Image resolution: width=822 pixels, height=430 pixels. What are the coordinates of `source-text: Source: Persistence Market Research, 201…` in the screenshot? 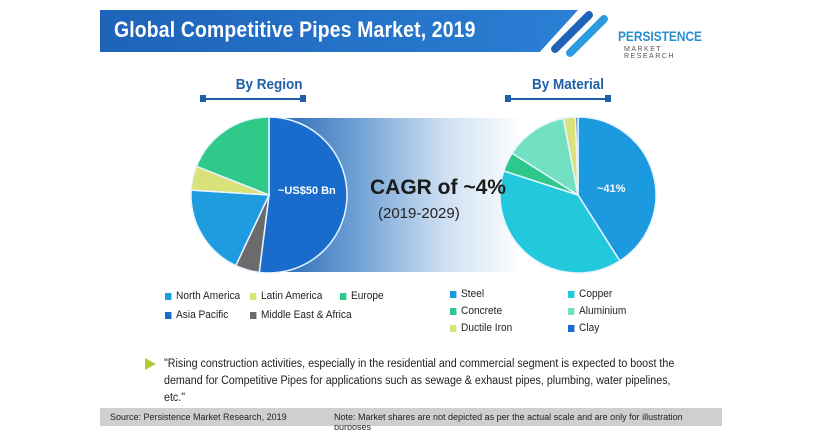 It's located at (198, 417).